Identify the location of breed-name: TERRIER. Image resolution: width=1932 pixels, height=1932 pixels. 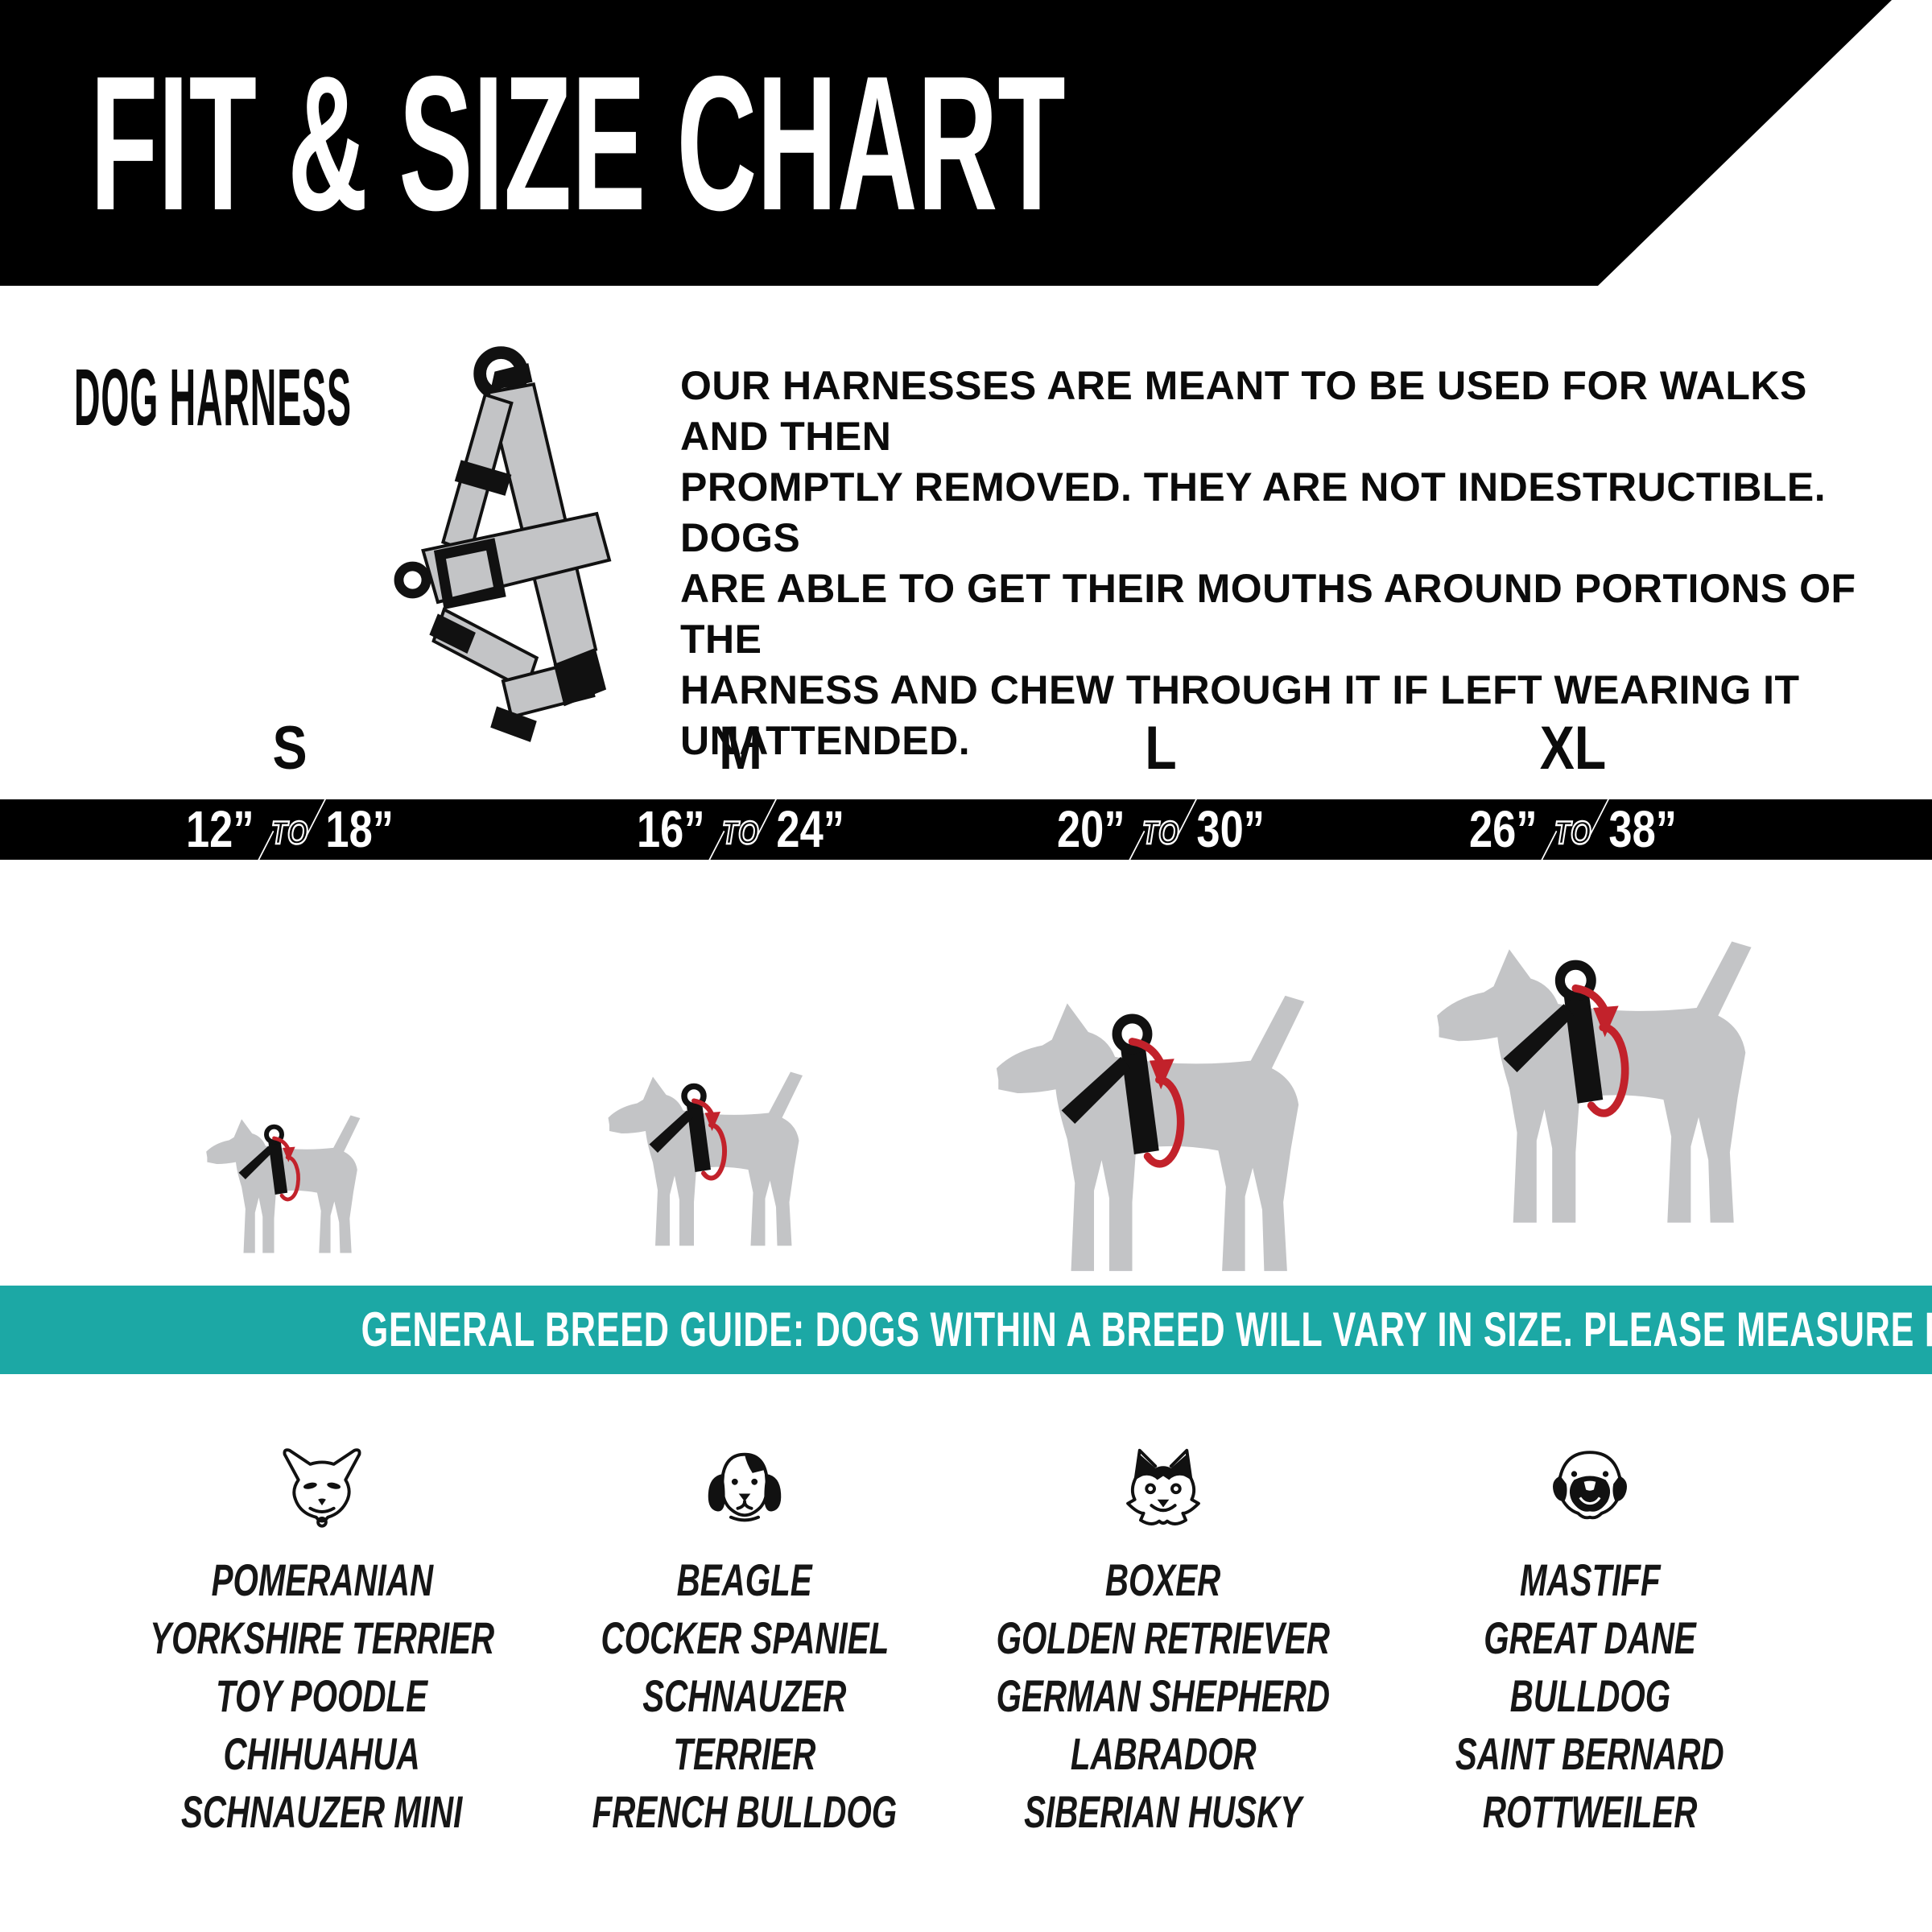
(744, 1753).